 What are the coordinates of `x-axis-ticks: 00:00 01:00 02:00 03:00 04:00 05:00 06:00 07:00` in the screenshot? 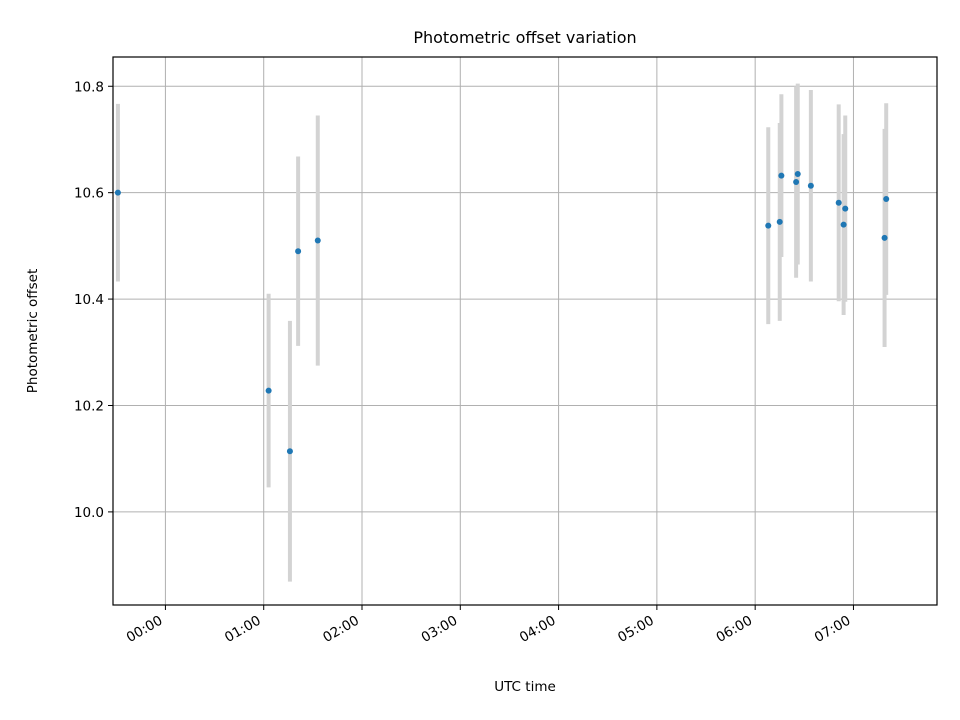 It's located at (489, 625).